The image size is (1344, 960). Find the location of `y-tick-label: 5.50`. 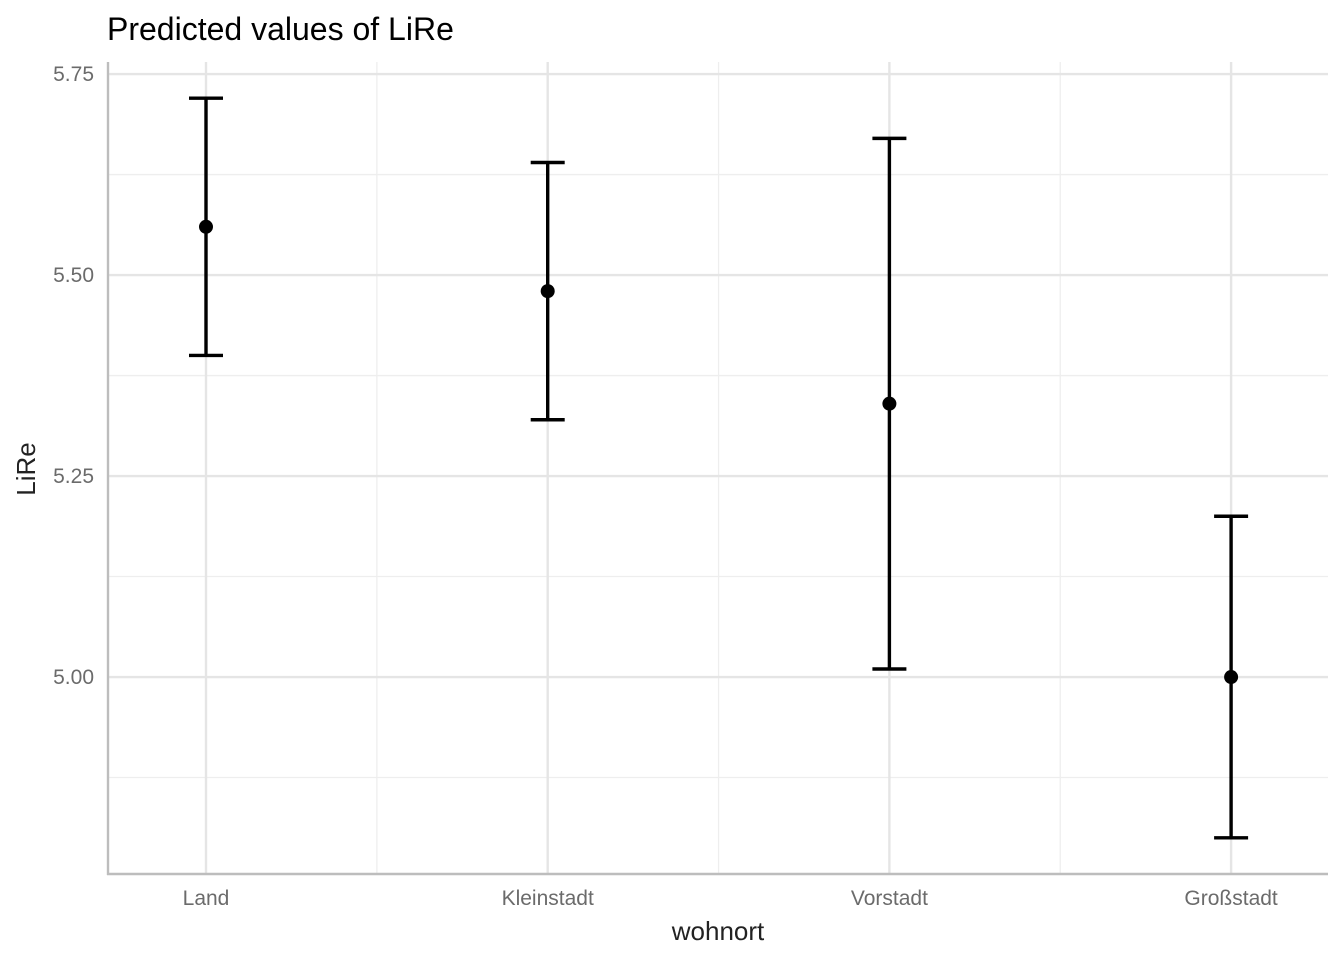

y-tick-label: 5.50 is located at coordinates (73, 275).